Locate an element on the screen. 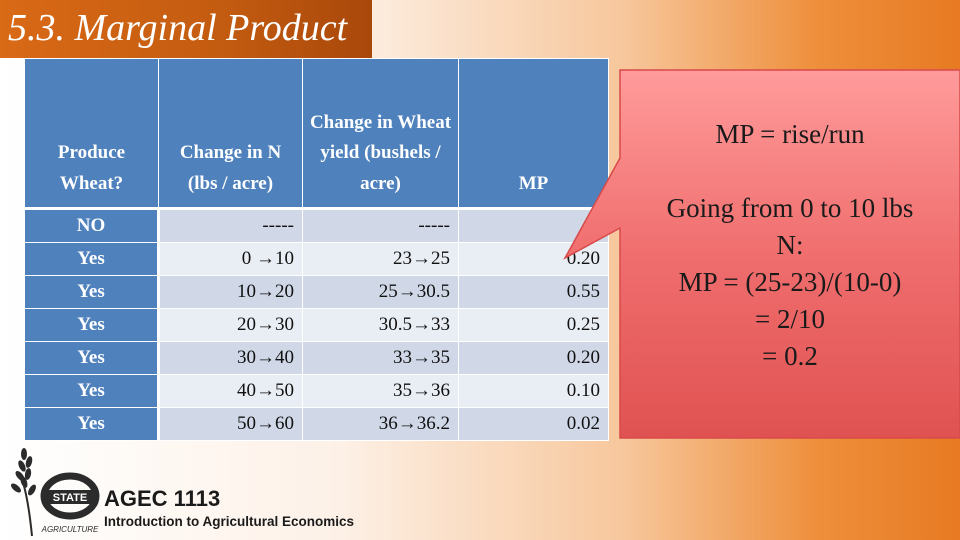 The height and width of the screenshot is (540, 960). mp-cell: 0.20 is located at coordinates (533, 358).